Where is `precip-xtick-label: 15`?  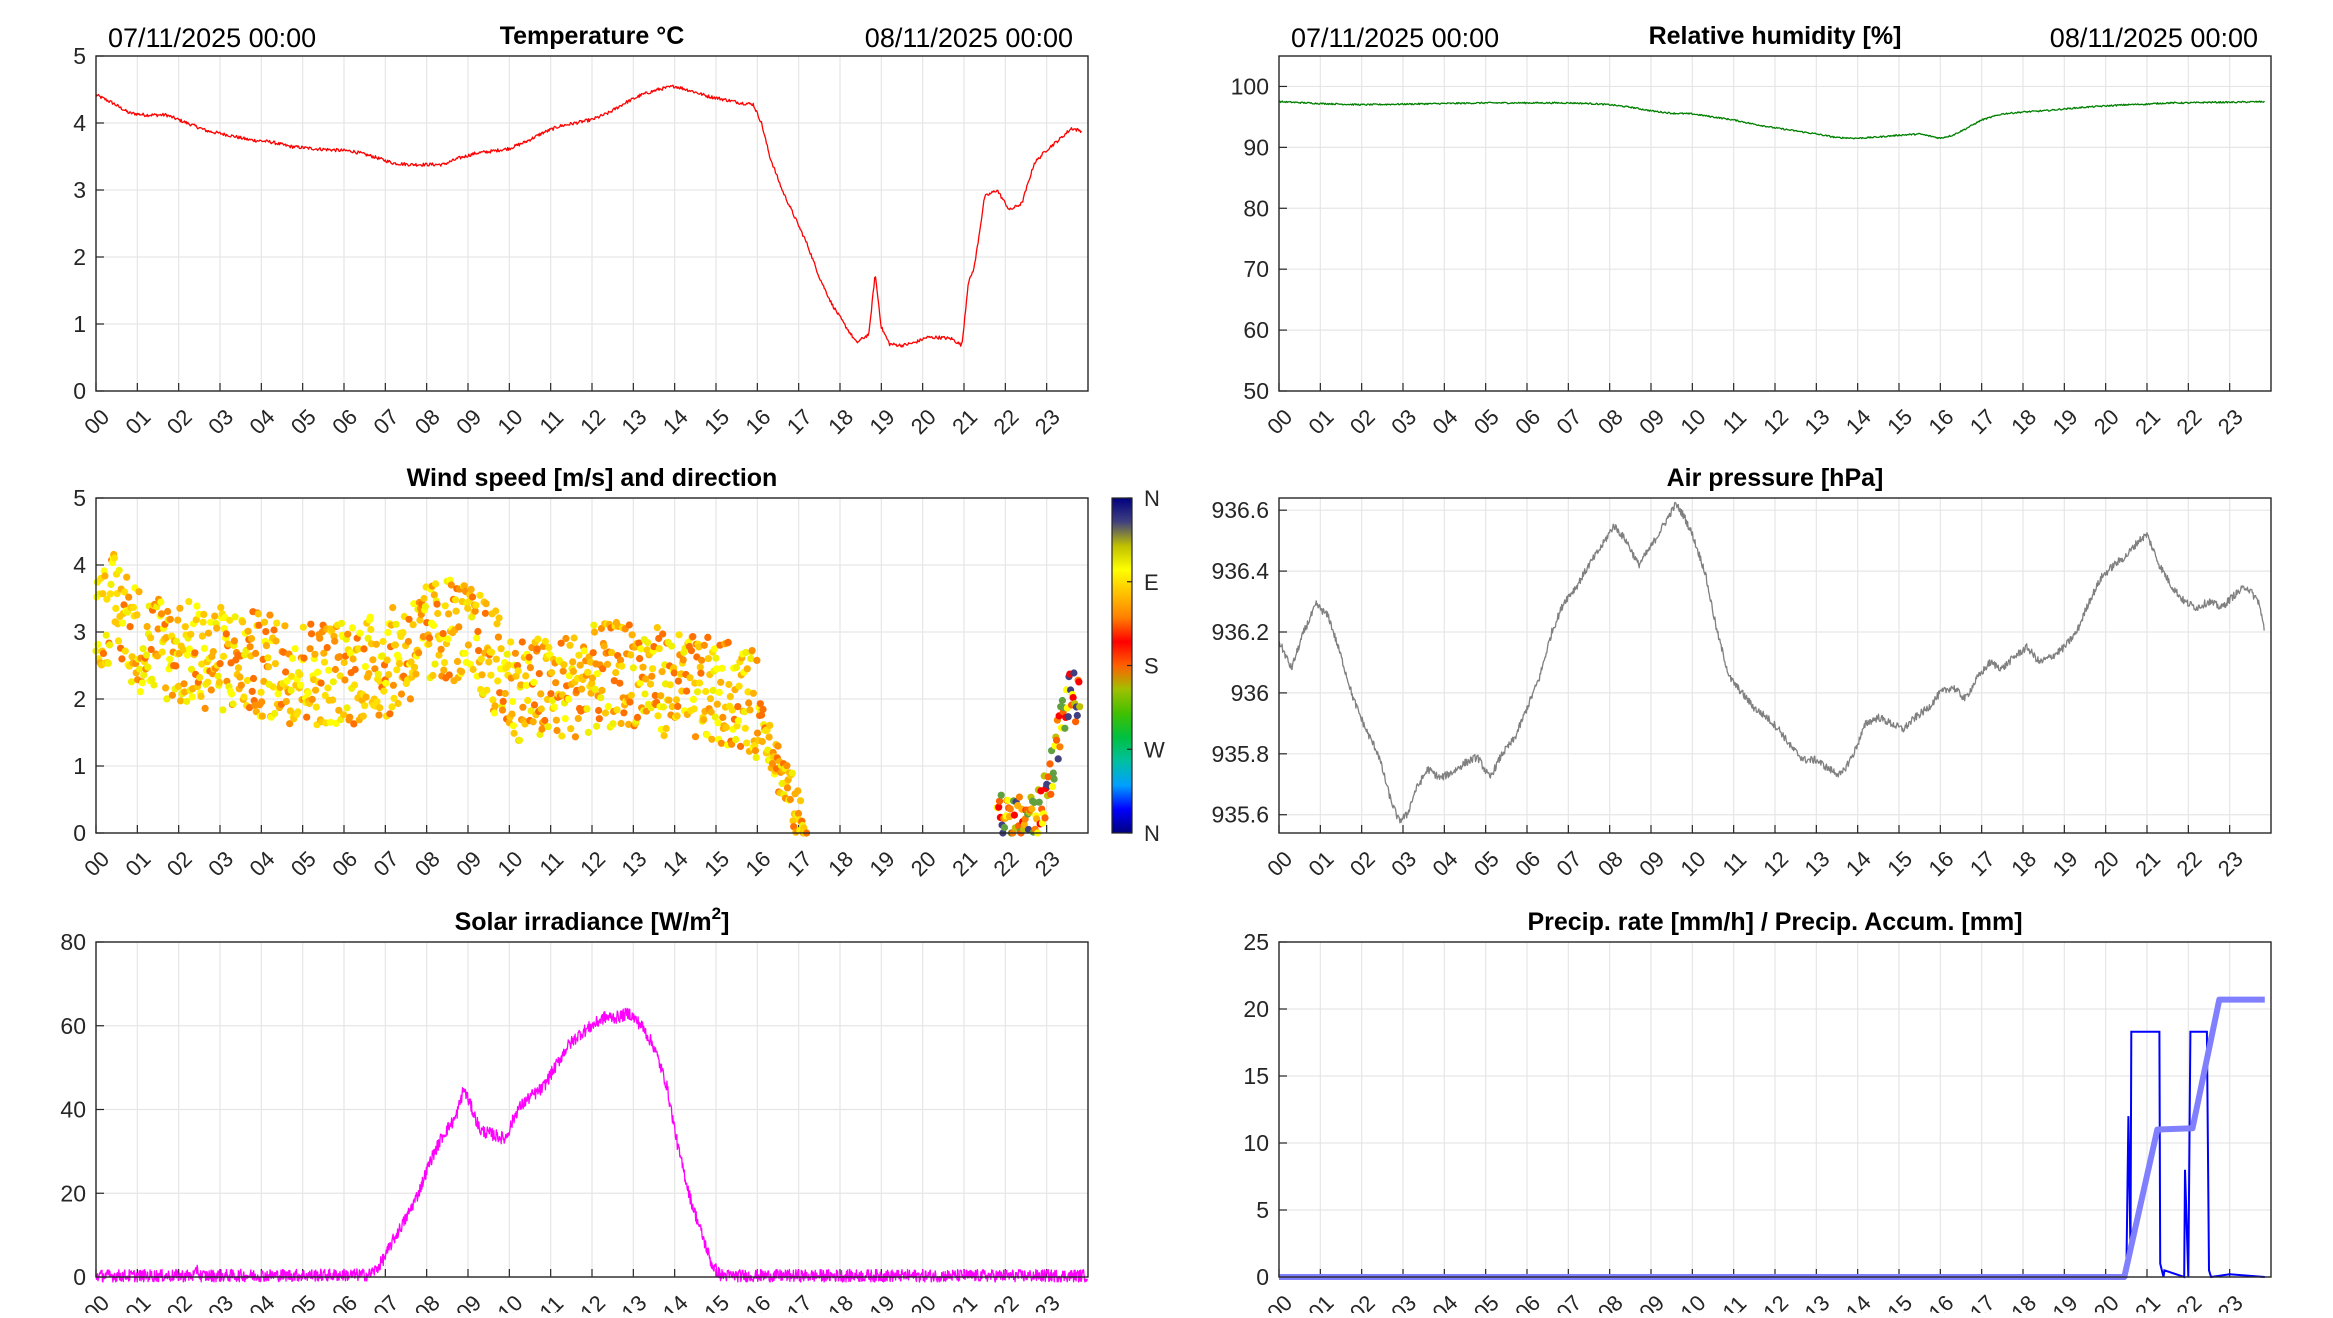
precip-xtick-label: 15 is located at coordinates (1899, 1301).